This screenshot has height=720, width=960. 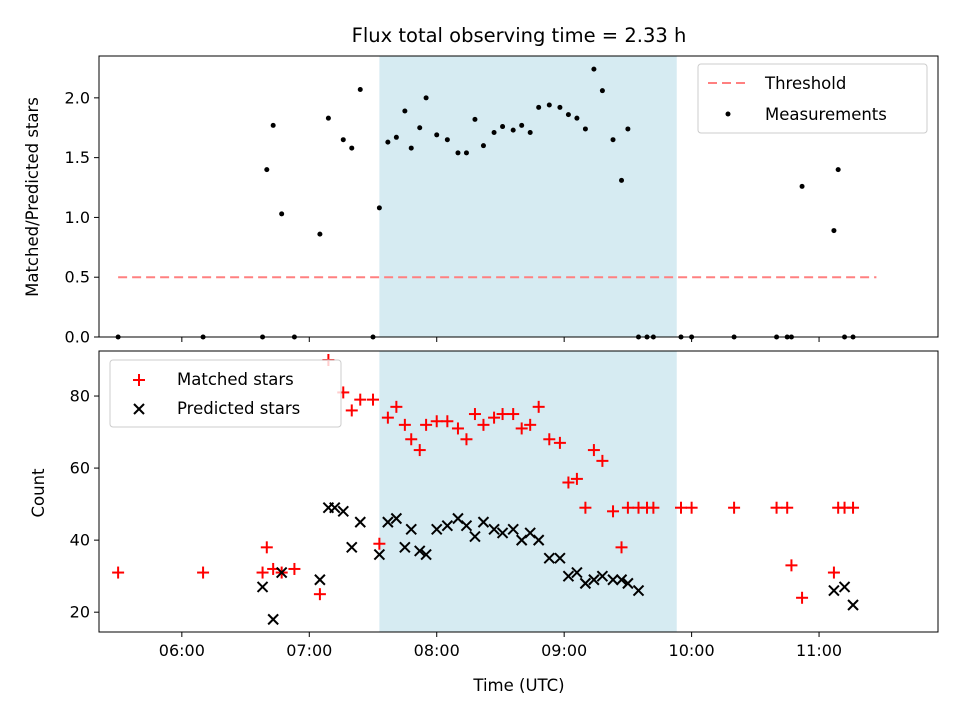 I want to click on y-tick-label: 80, so click(x=80, y=396).